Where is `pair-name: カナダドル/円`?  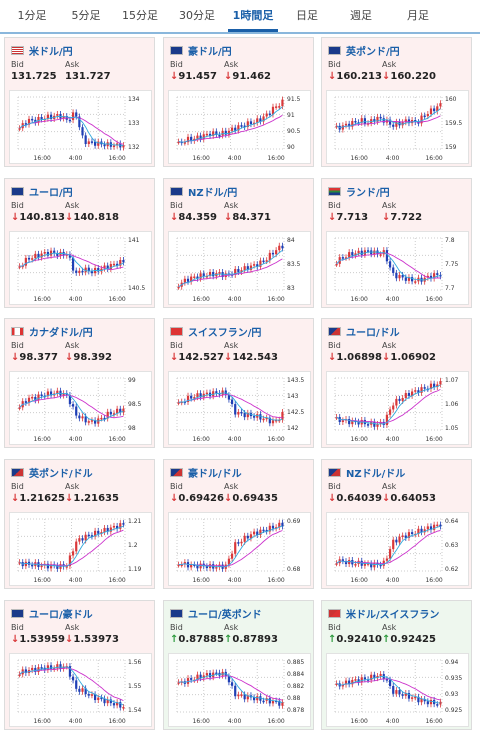 pair-name: カナダドル/円 is located at coordinates (61, 333).